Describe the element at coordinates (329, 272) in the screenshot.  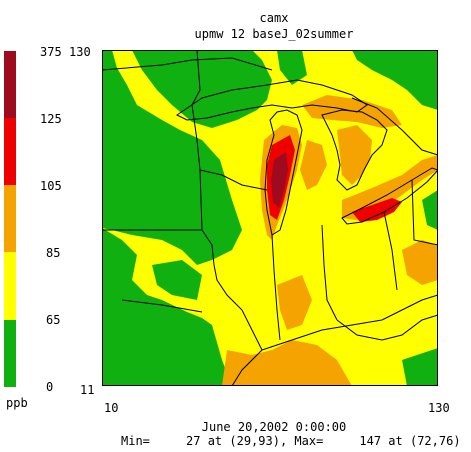
I see `state-line-ohio` at that location.